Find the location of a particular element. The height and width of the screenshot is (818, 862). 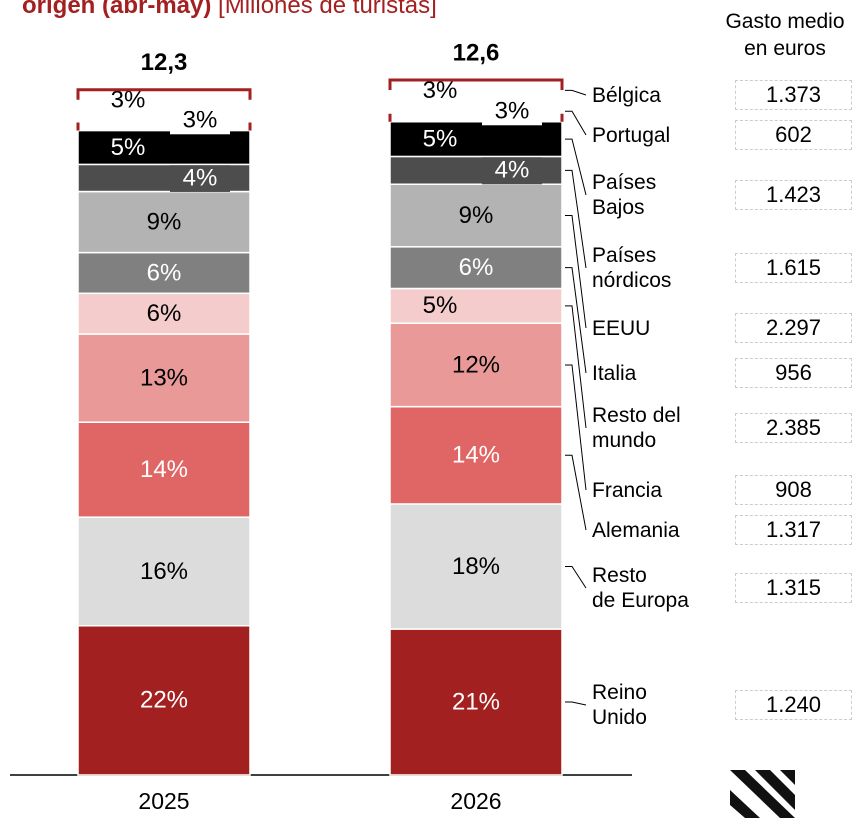

data-label: 21% is located at coordinates (476, 701).